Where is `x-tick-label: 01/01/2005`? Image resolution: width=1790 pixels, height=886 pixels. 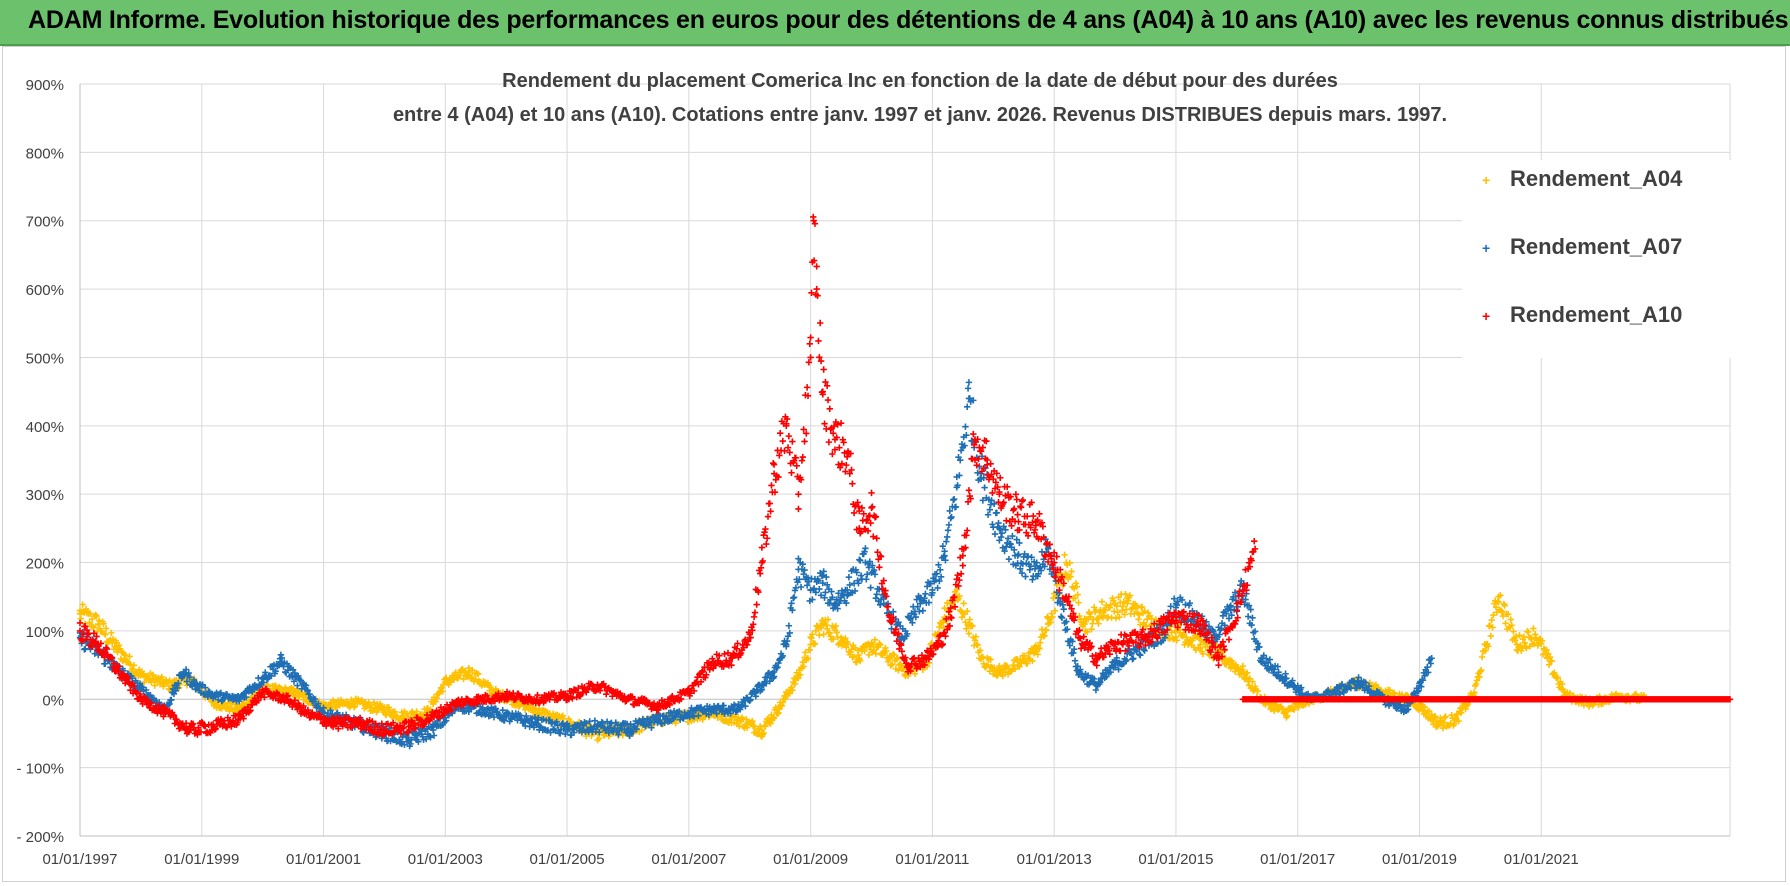 x-tick-label: 01/01/2005 is located at coordinates (567, 859).